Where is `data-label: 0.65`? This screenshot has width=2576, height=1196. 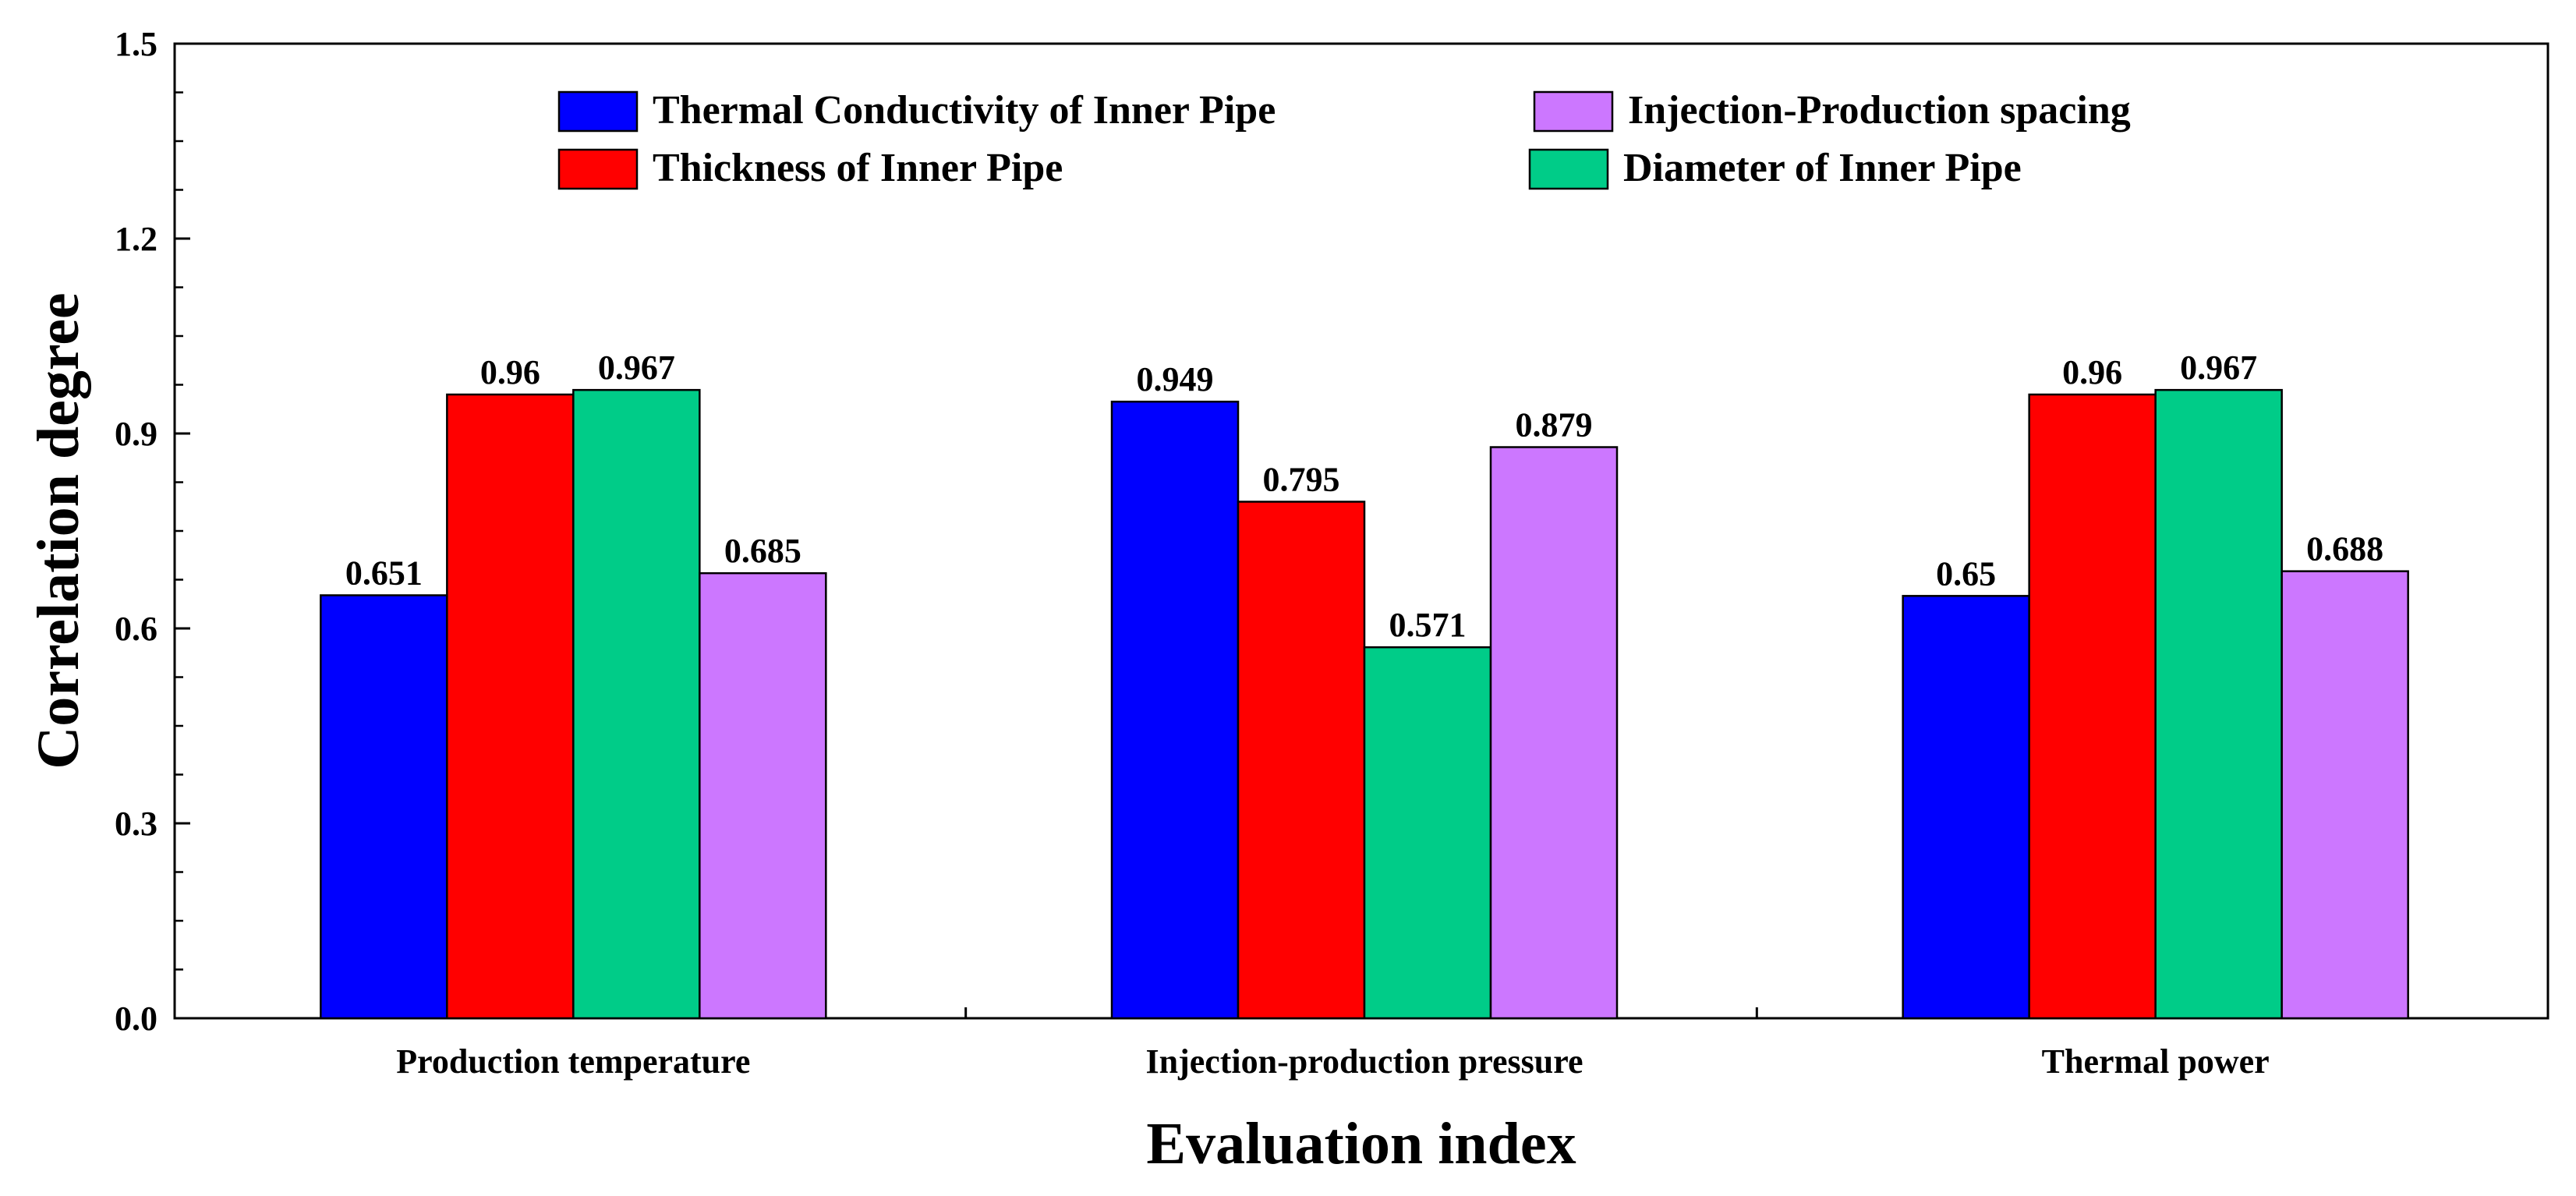
data-label: 0.65 is located at coordinates (1966, 573).